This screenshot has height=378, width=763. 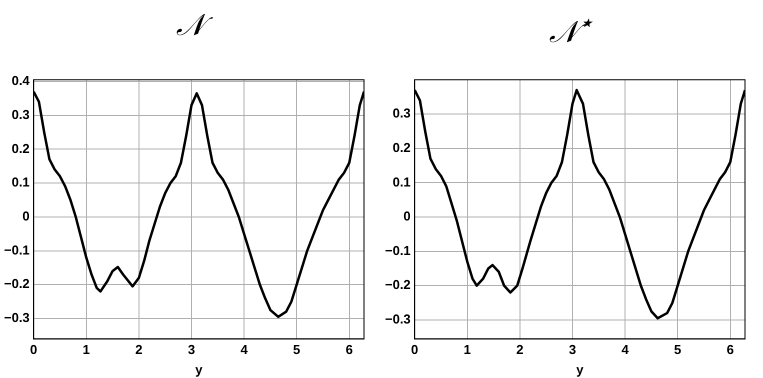 What do you see at coordinates (571, 29) in the screenshot?
I see `chart-title: 𝒩$^{⋆}$` at bounding box center [571, 29].